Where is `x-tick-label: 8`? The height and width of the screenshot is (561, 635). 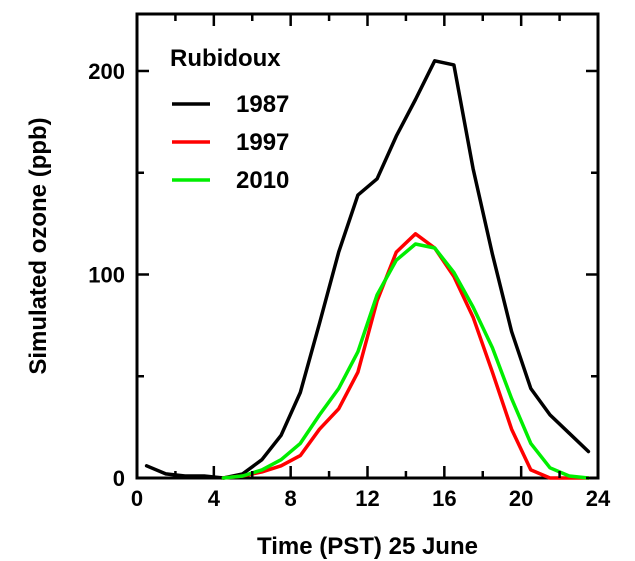 x-tick-label: 8 is located at coordinates (291, 498).